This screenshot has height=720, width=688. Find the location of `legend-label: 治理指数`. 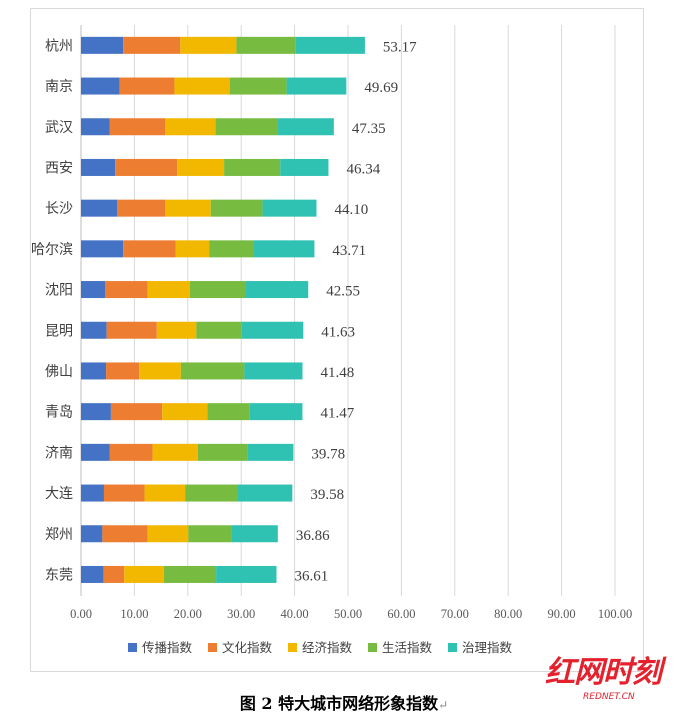

legend-label: 治理指数 is located at coordinates (487, 647).